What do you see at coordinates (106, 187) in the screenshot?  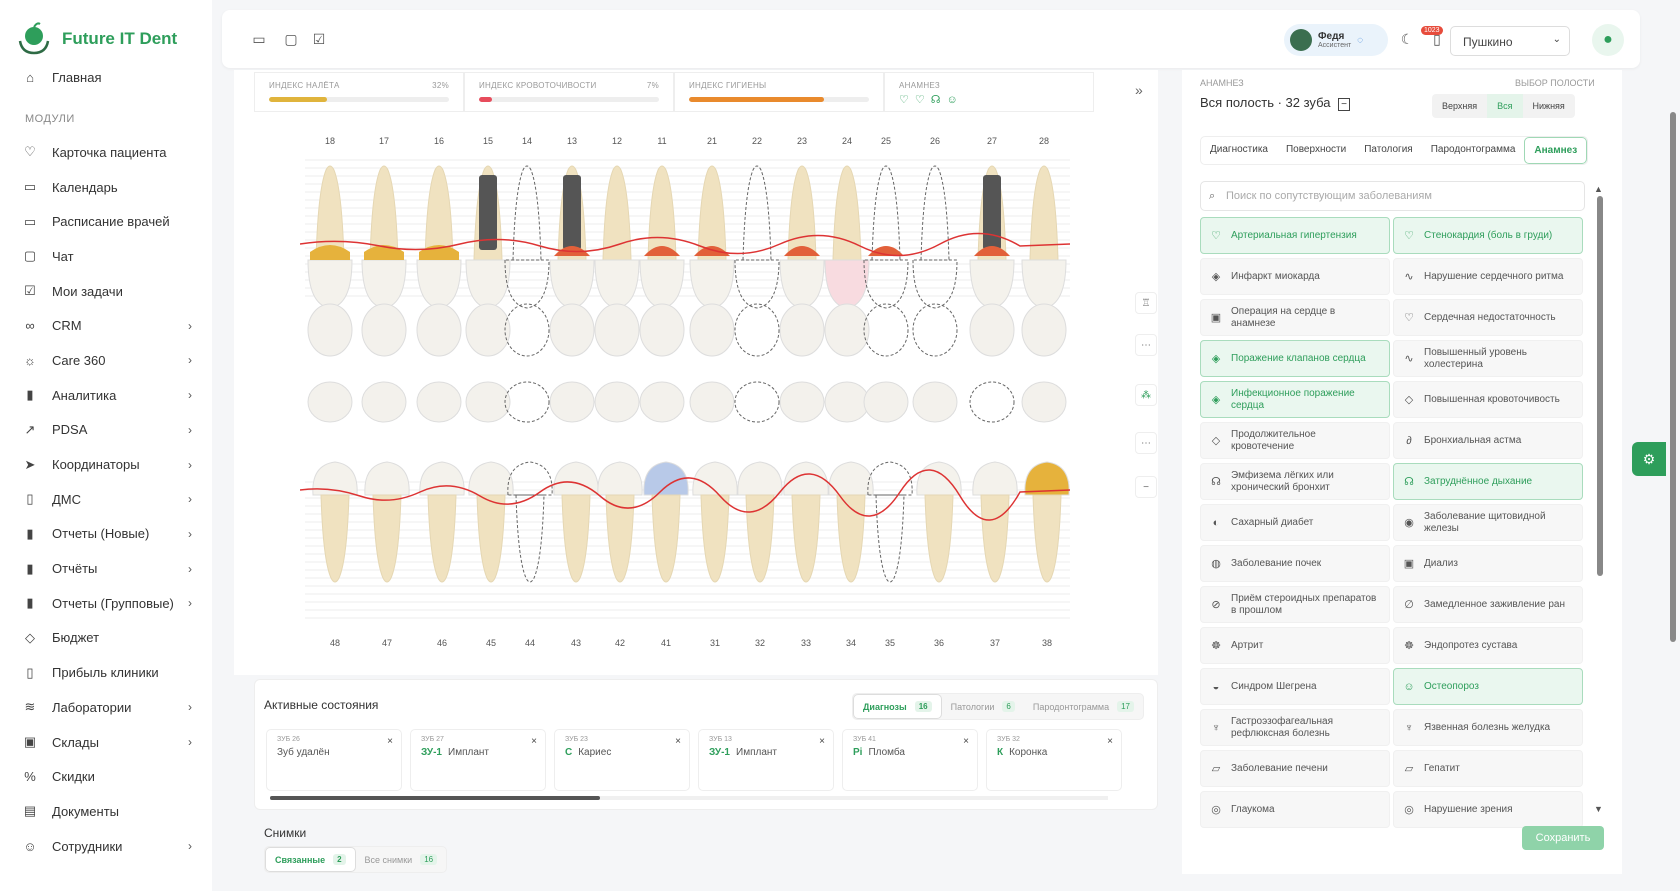 I see `nav-item: ▭ Календарь` at bounding box center [106, 187].